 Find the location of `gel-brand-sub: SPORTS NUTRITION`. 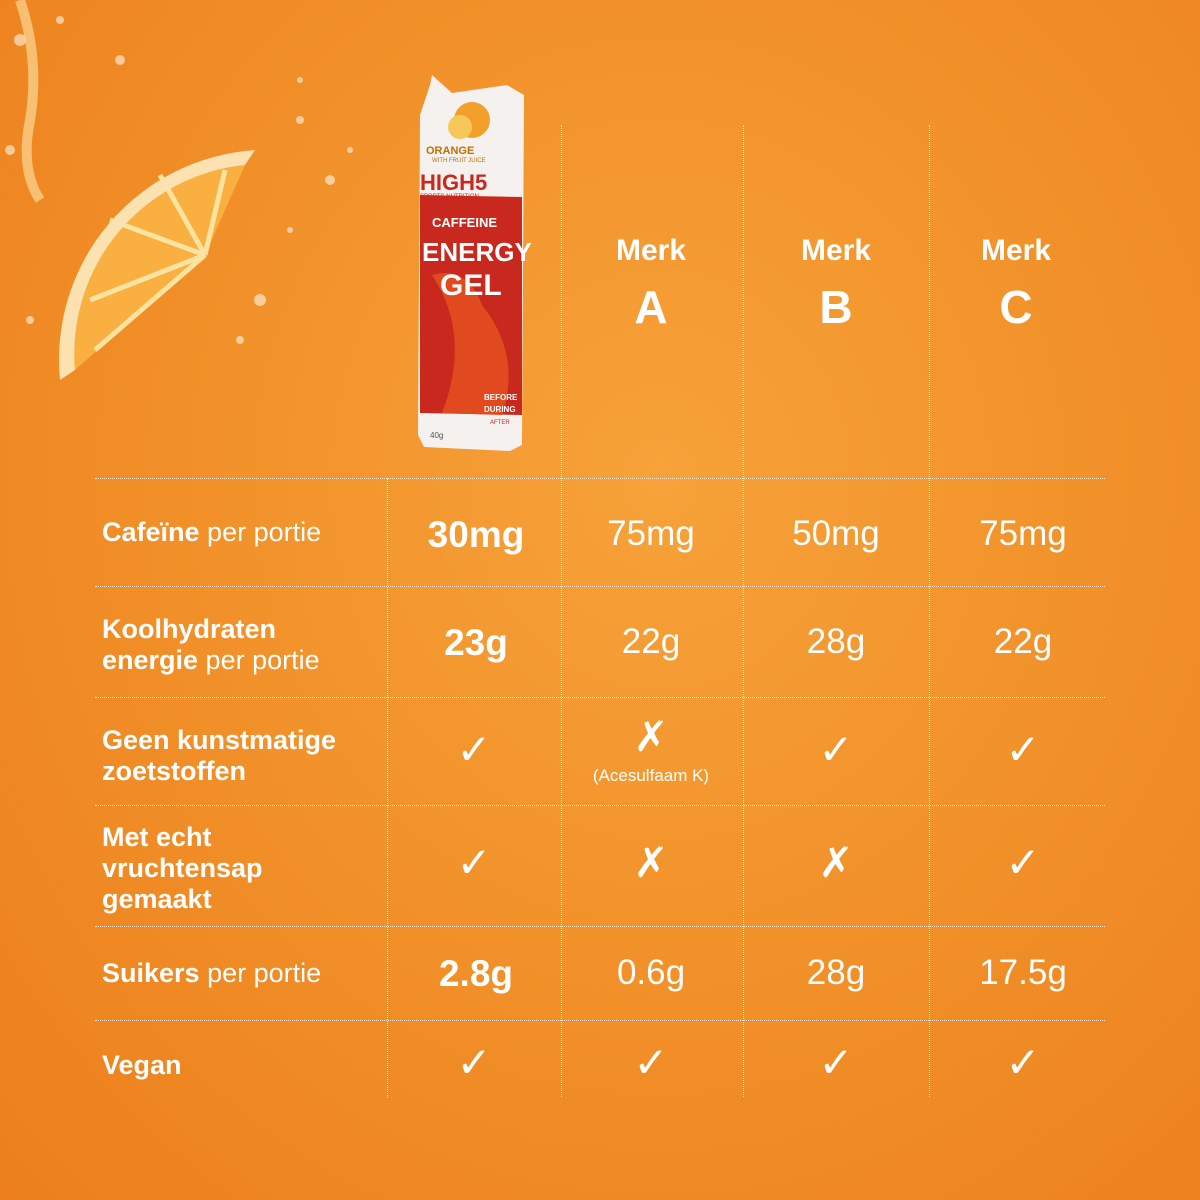

gel-brand-sub: SPORTS NUTRITION is located at coordinates (449, 197).